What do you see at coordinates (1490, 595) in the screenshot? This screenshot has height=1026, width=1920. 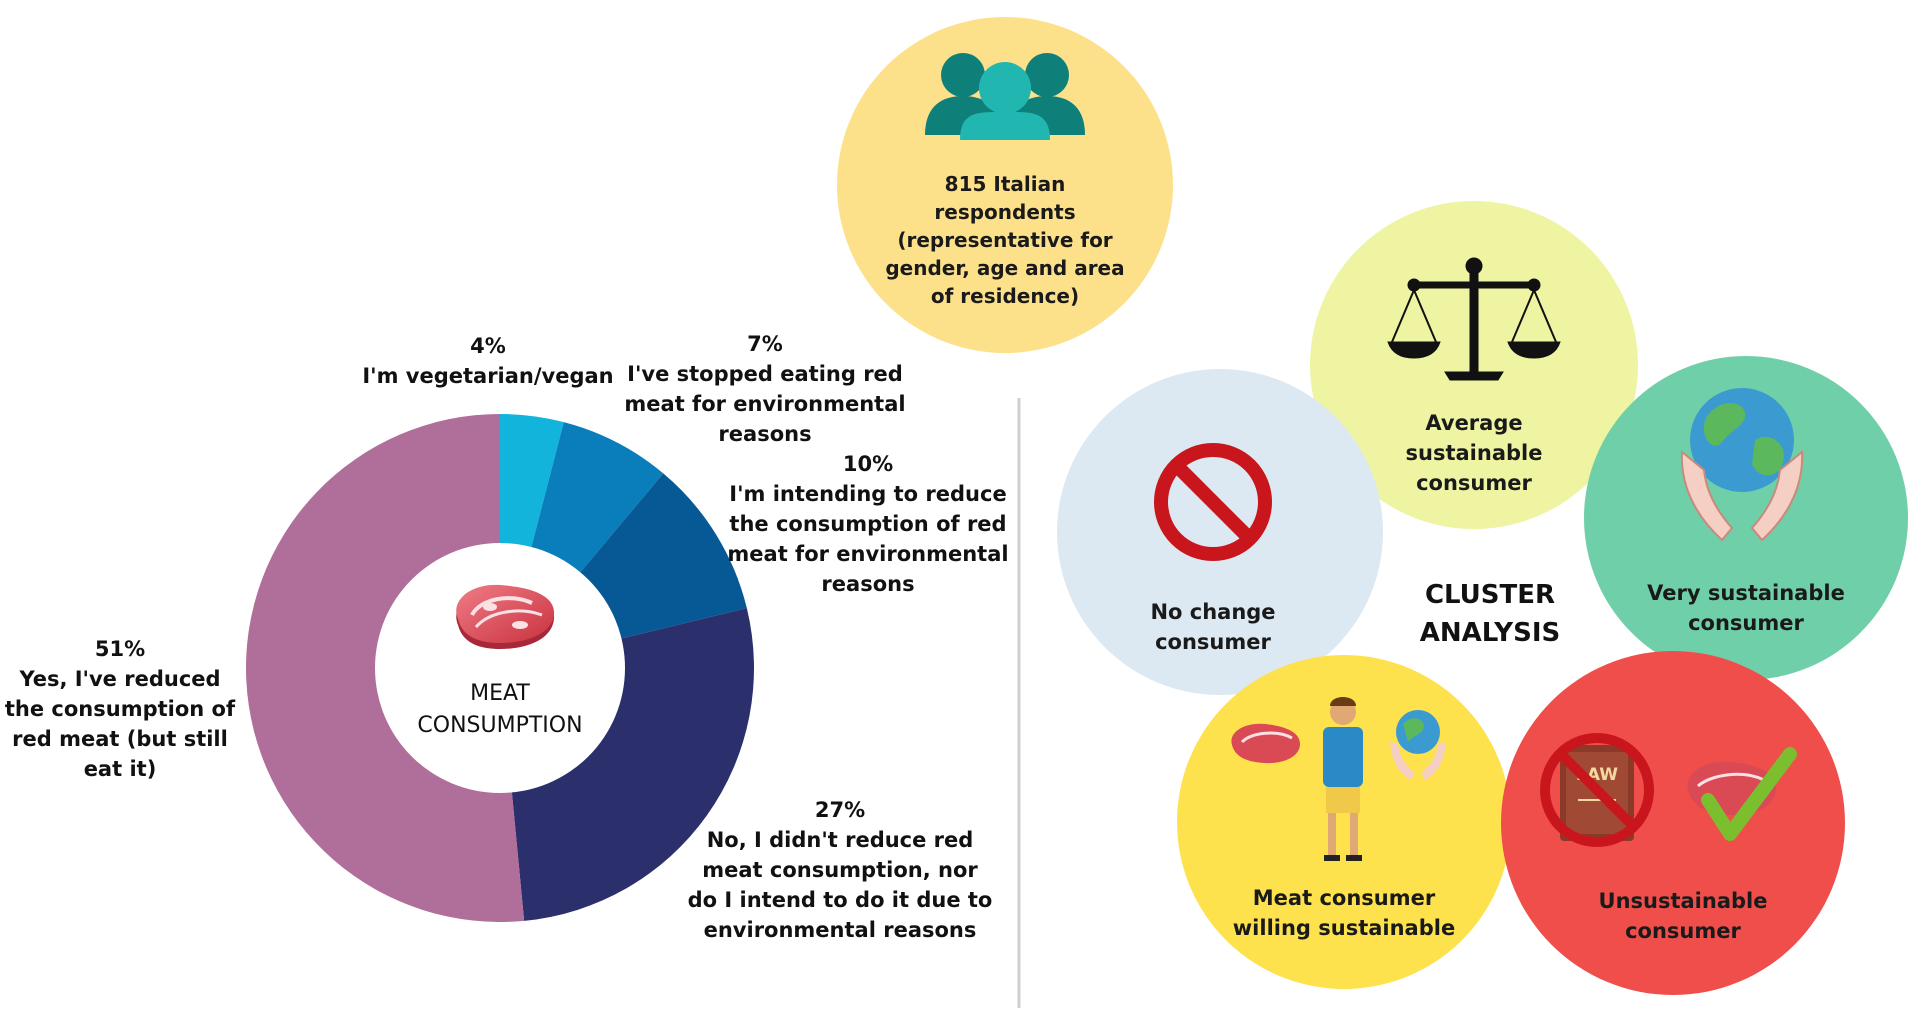 I see `cluster-title-line: CLUSTER` at bounding box center [1490, 595].